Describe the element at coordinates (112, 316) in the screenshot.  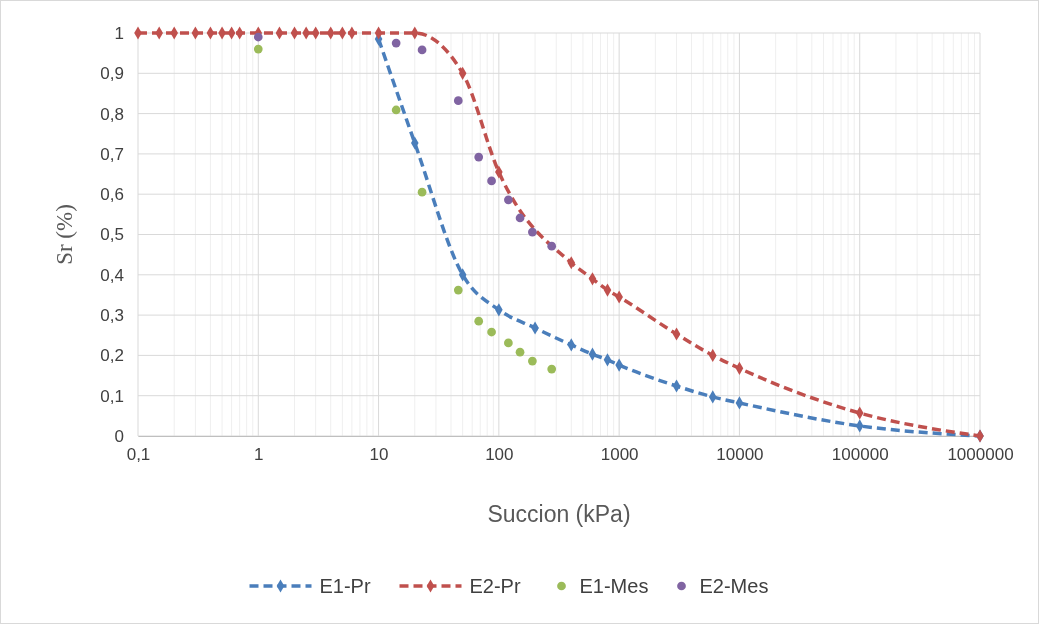
I see `y-tick-label: 0,3` at that location.